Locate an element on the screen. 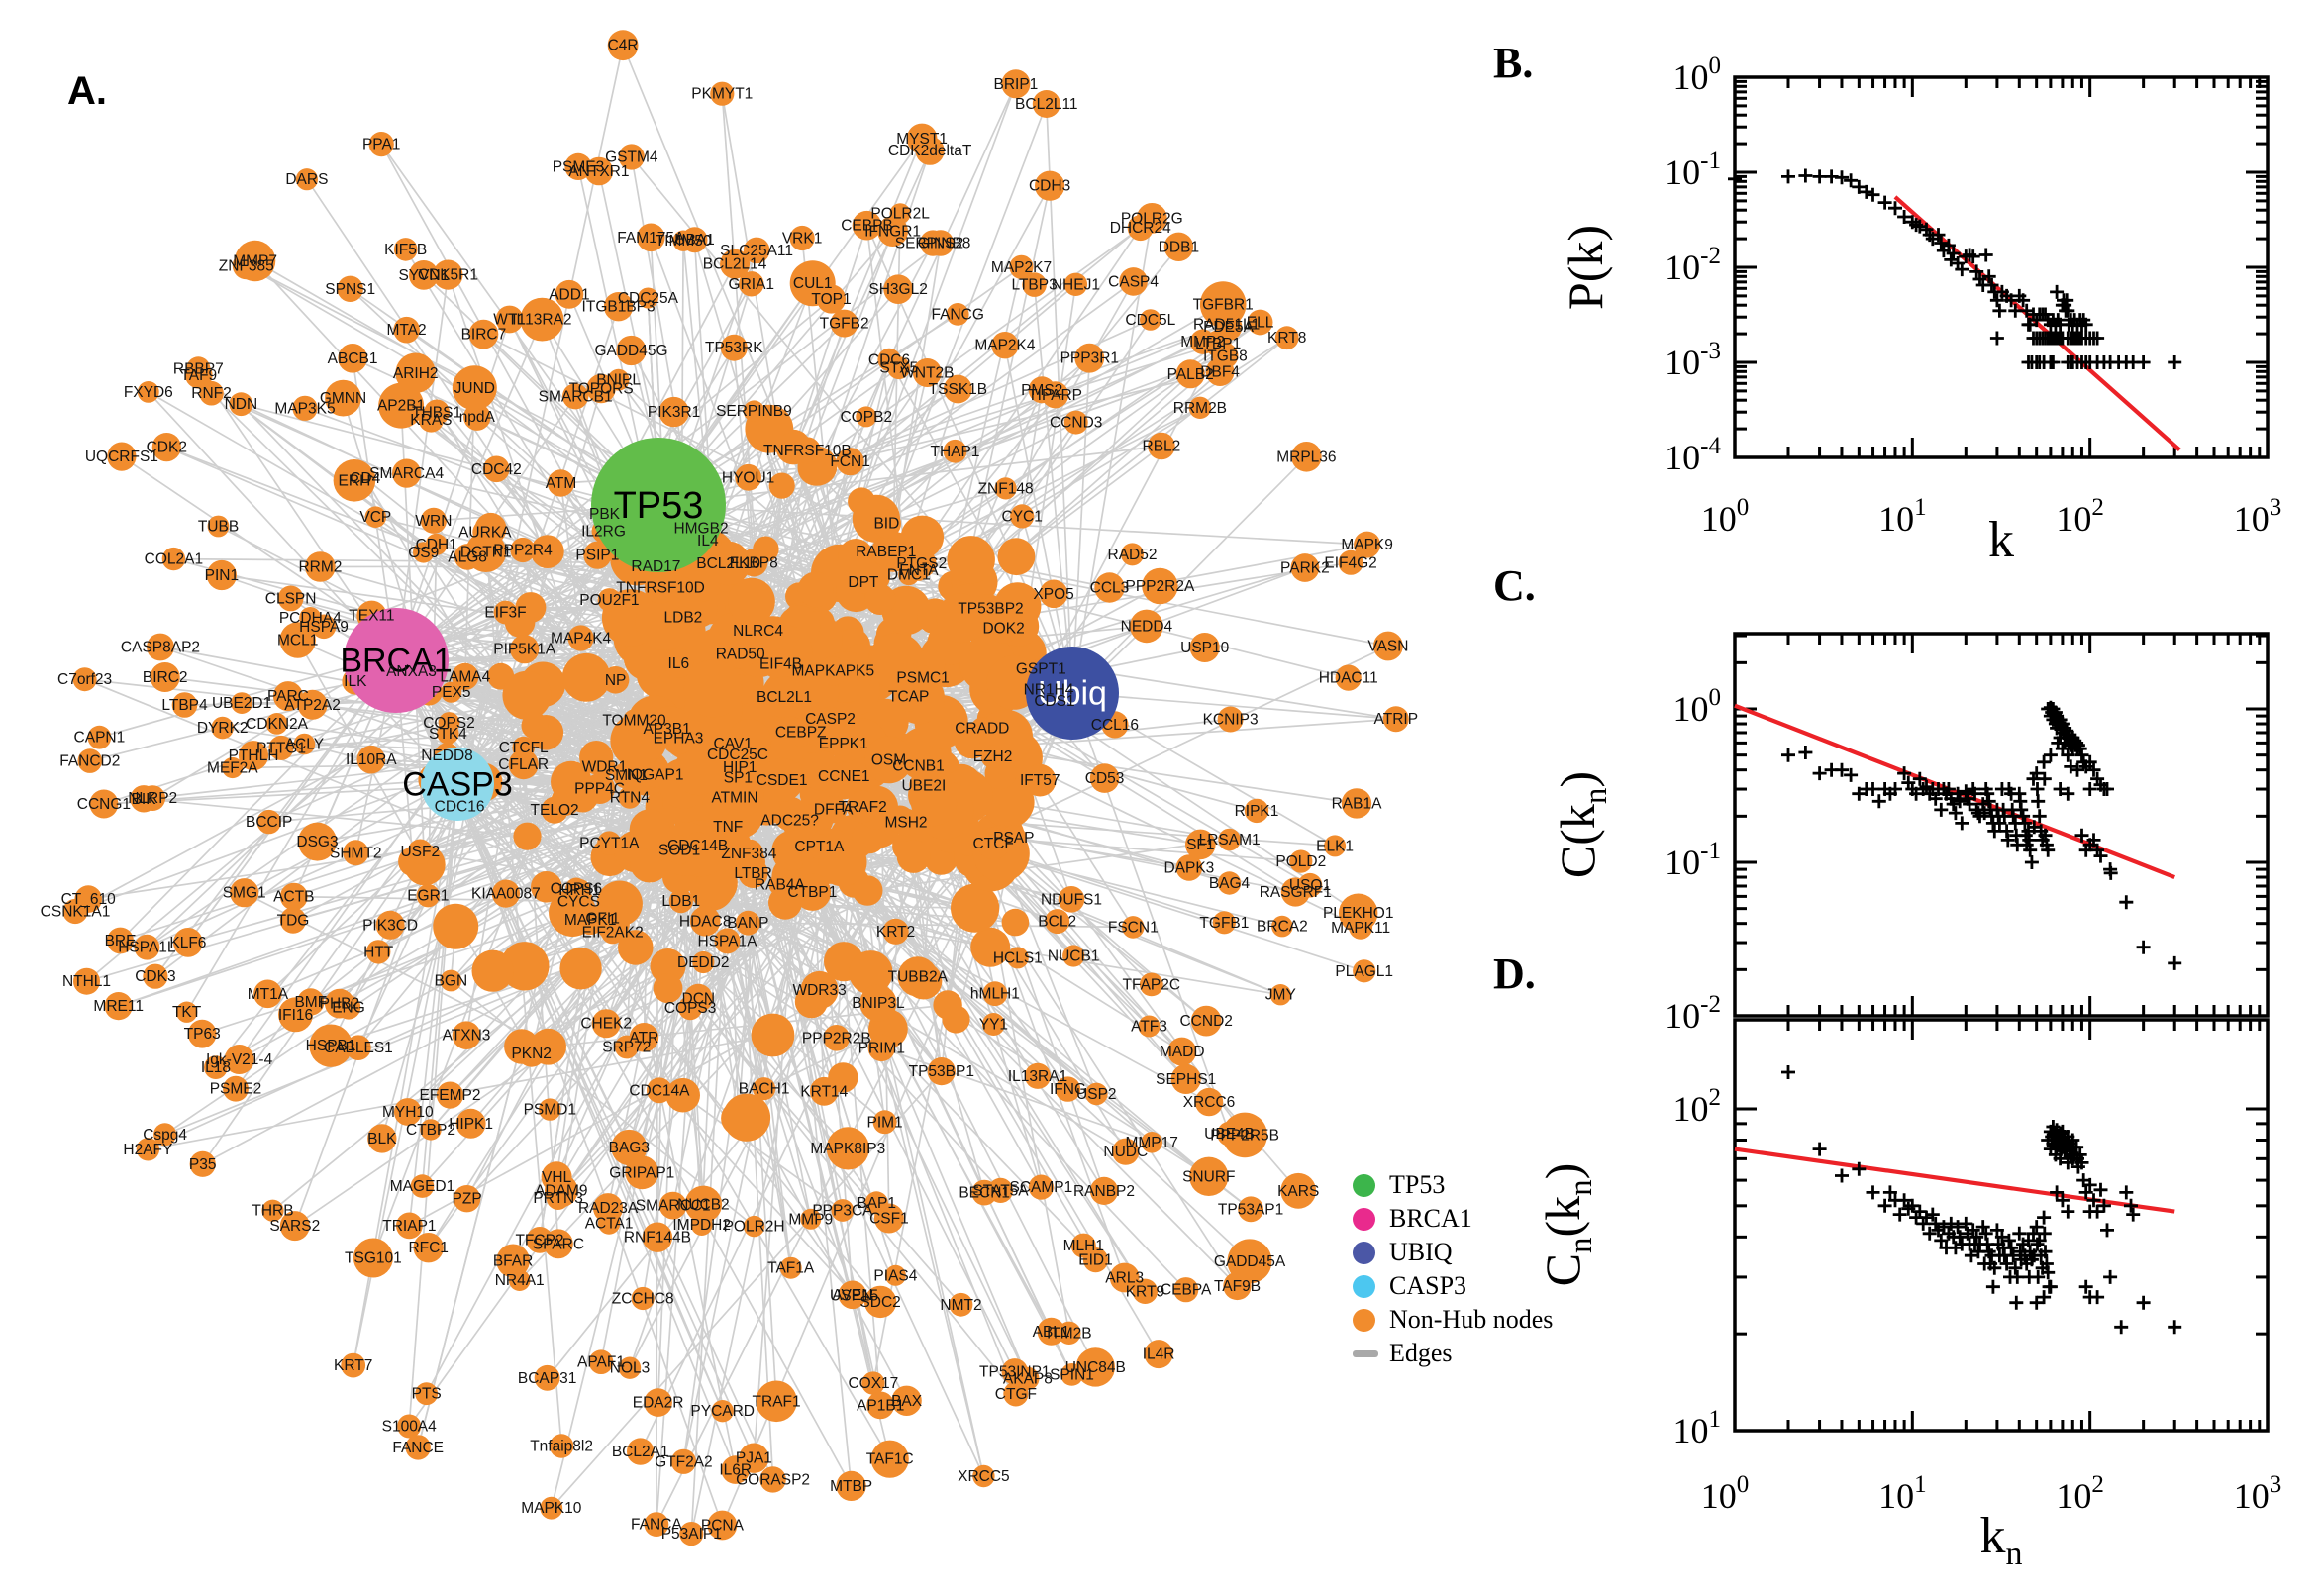  node-label: GRIA1 is located at coordinates (752, 284).